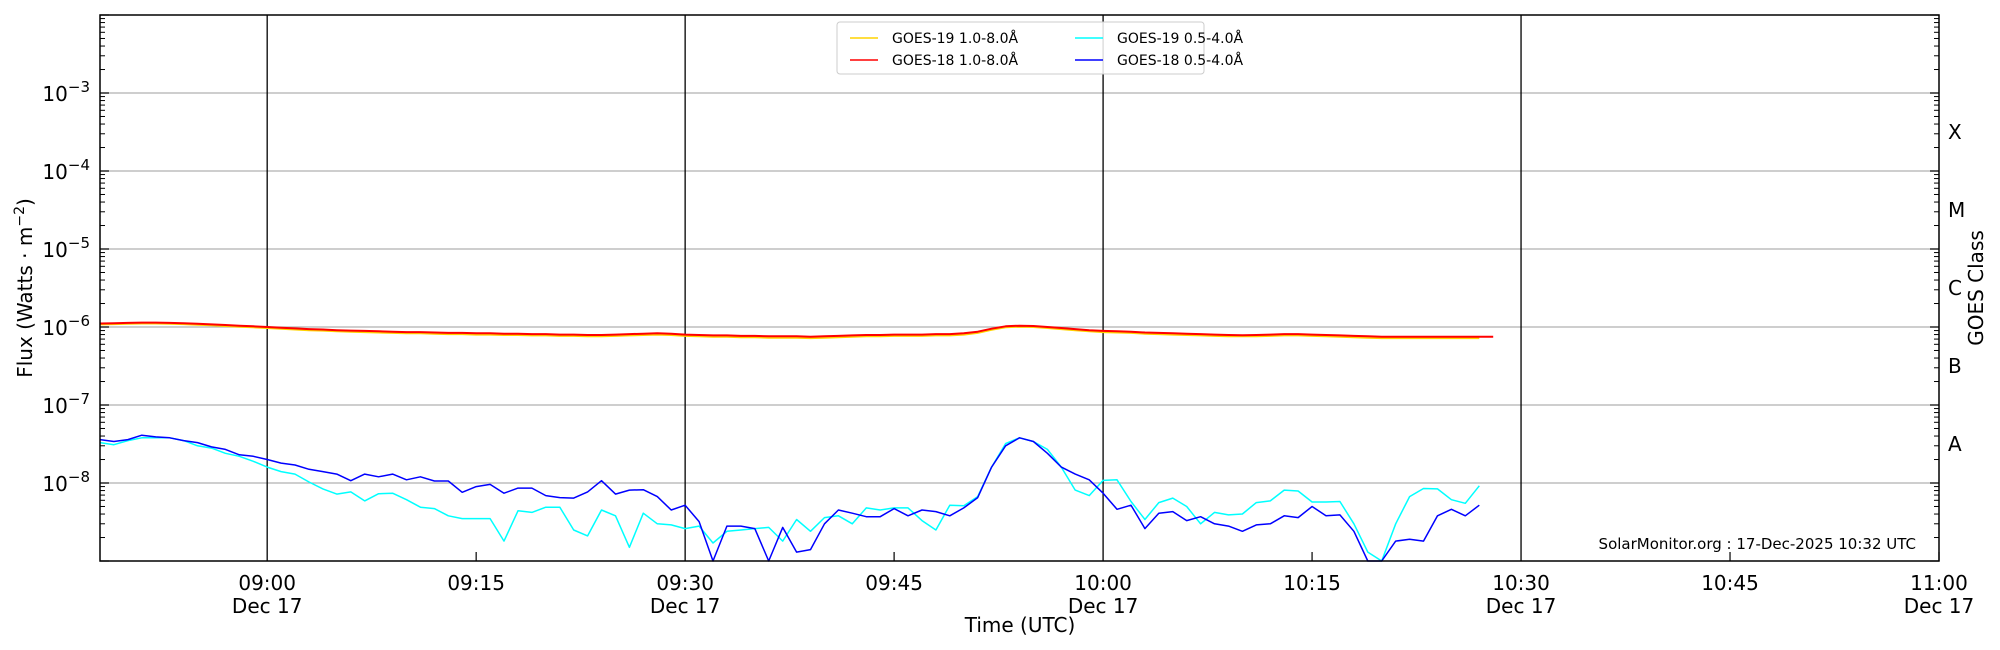  Describe the element at coordinates (1956, 210) in the screenshot. I see `goes-class-label: M` at that location.